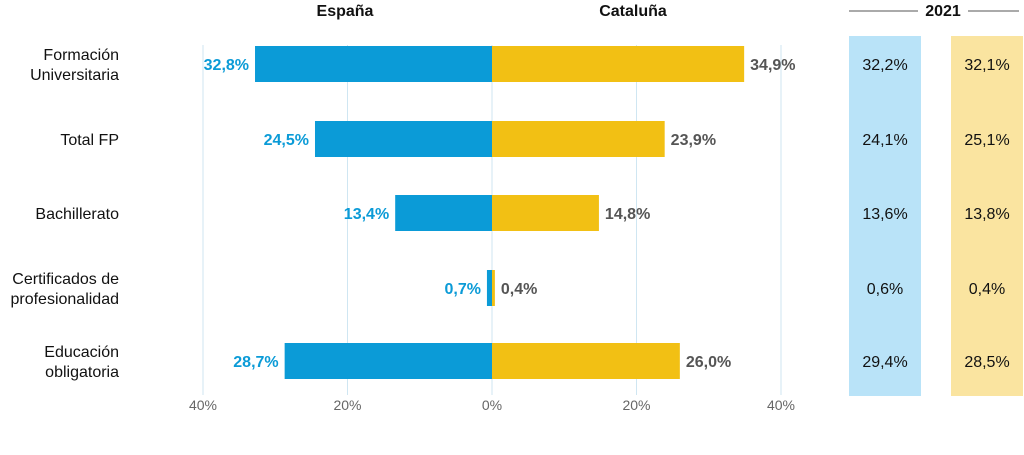 The width and height of the screenshot is (1024, 455). Describe the element at coordinates (89, 140) in the screenshot. I see `category-label: Total FP` at that location.